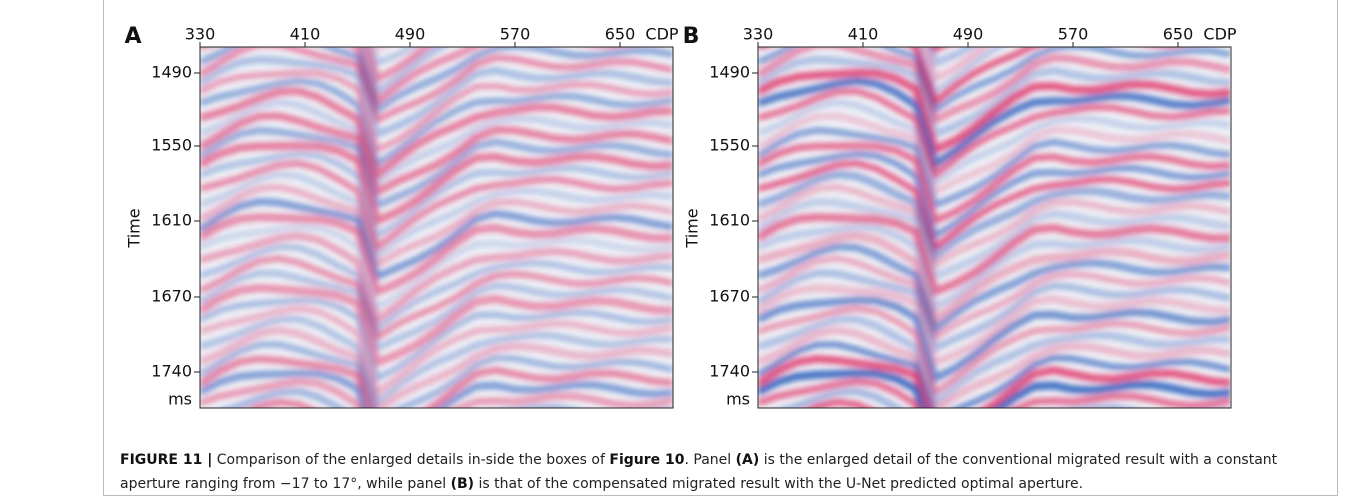 The image size is (1354, 498). Describe the element at coordinates (134, 228) in the screenshot. I see `y-axis-label: Time` at that location.